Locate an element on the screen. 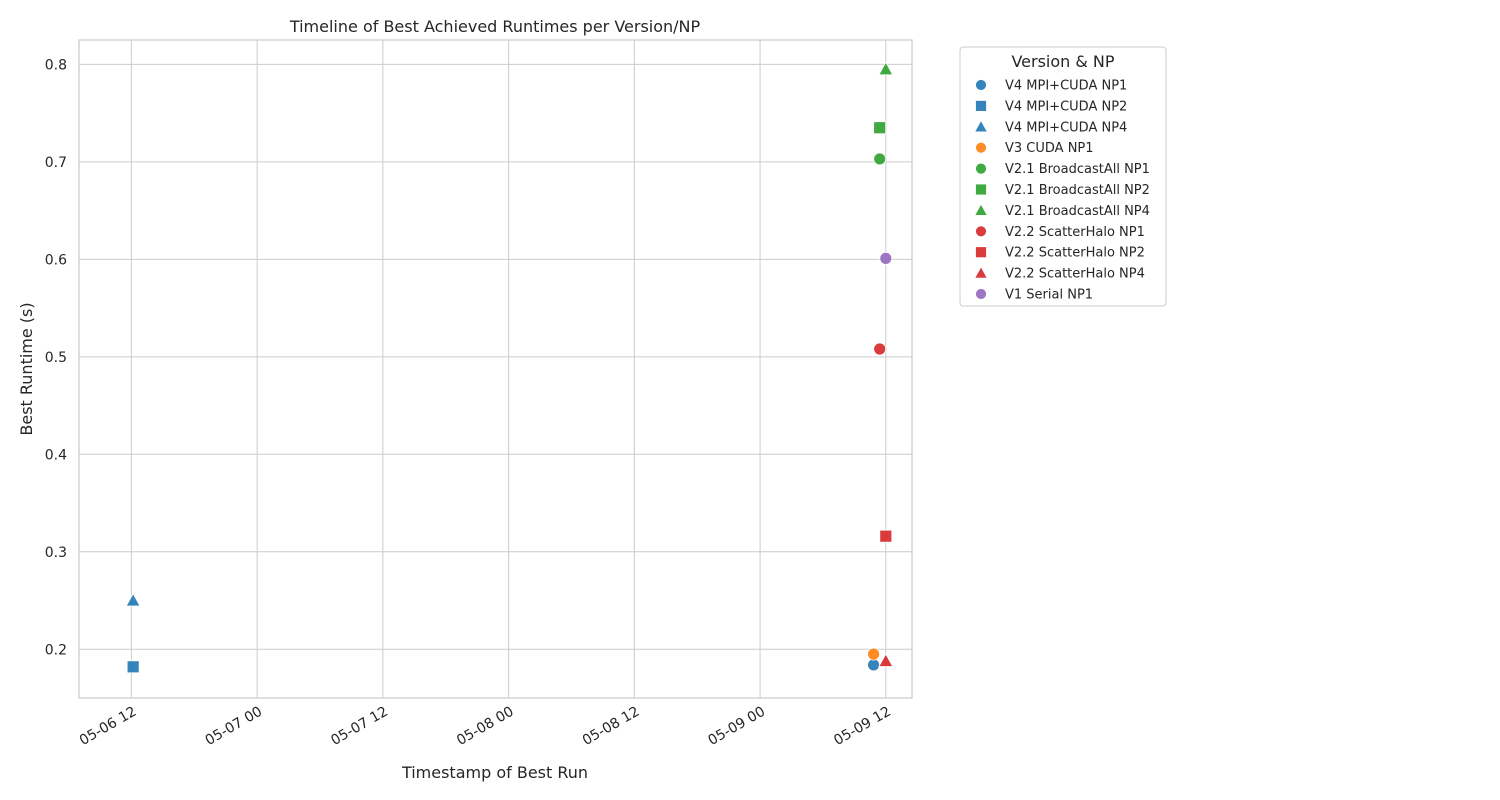  legend-label: V2.2 ScatterHalo NP1 is located at coordinates (1075, 232).